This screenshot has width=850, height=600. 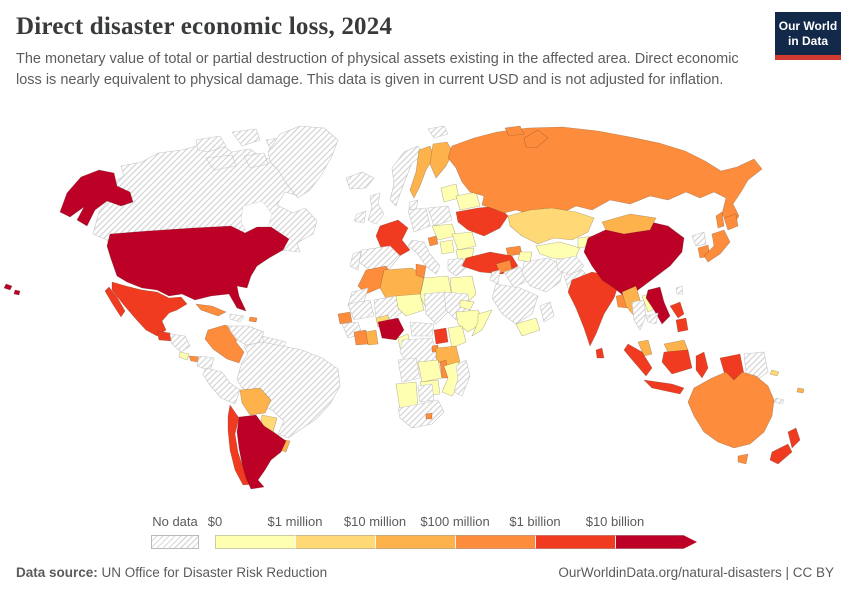 I want to click on country-thailand, so click(x=639, y=315).